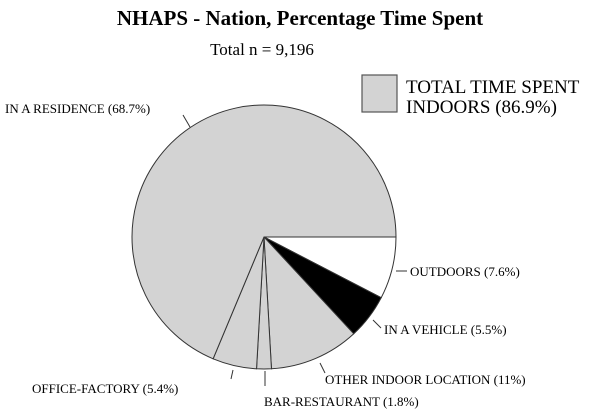 The image size is (600, 414). Describe the element at coordinates (77, 108) in the screenshot. I see `label-in-a-residence: IN A RESIDENCE (68.7%)` at that location.